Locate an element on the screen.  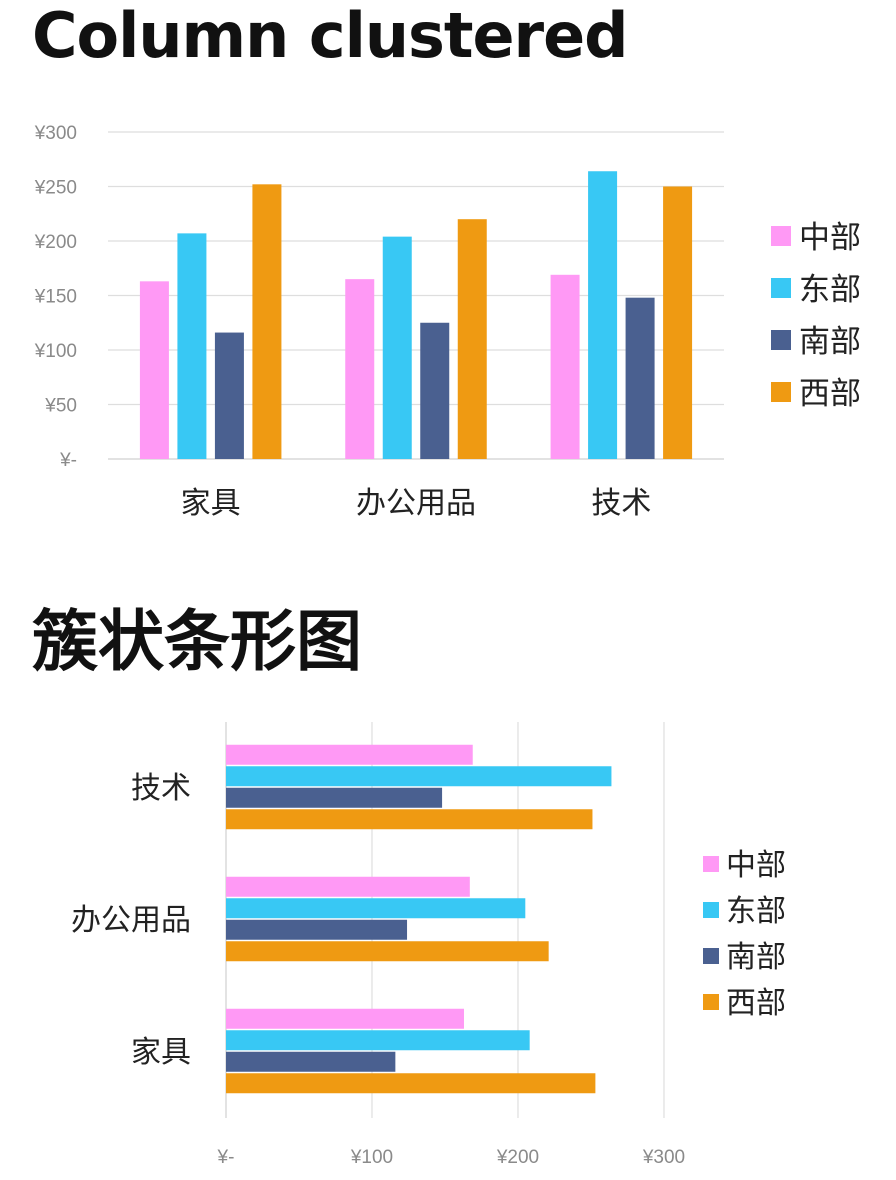
x-tick-label: ¥300 is located at coordinates (663, 1157).